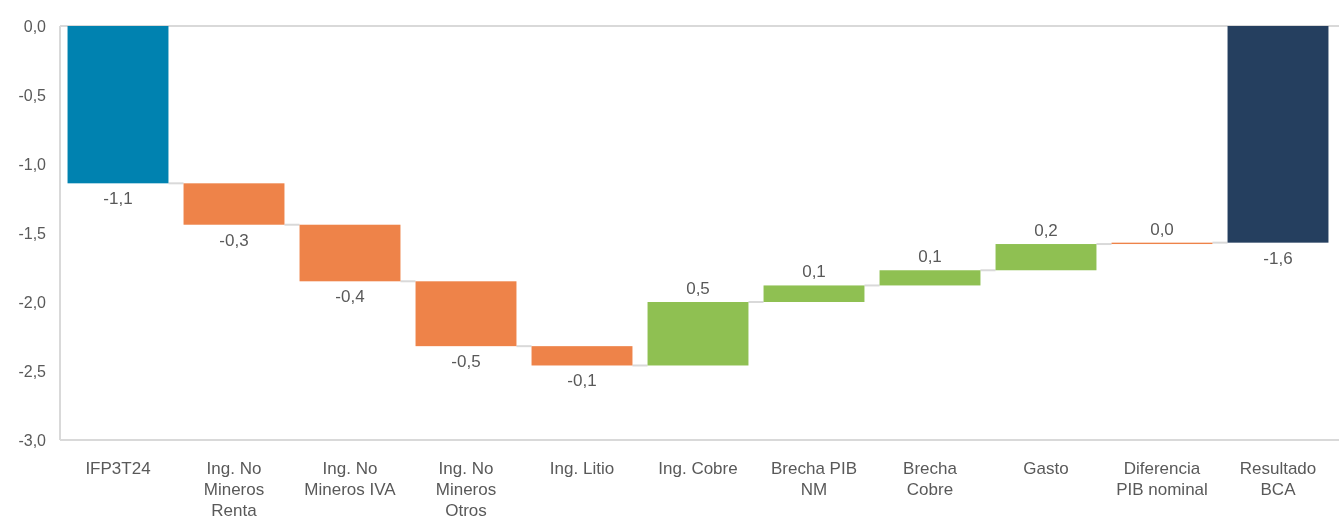  Describe the element at coordinates (32, 164) in the screenshot. I see `y-tick-label: -1,0` at that location.